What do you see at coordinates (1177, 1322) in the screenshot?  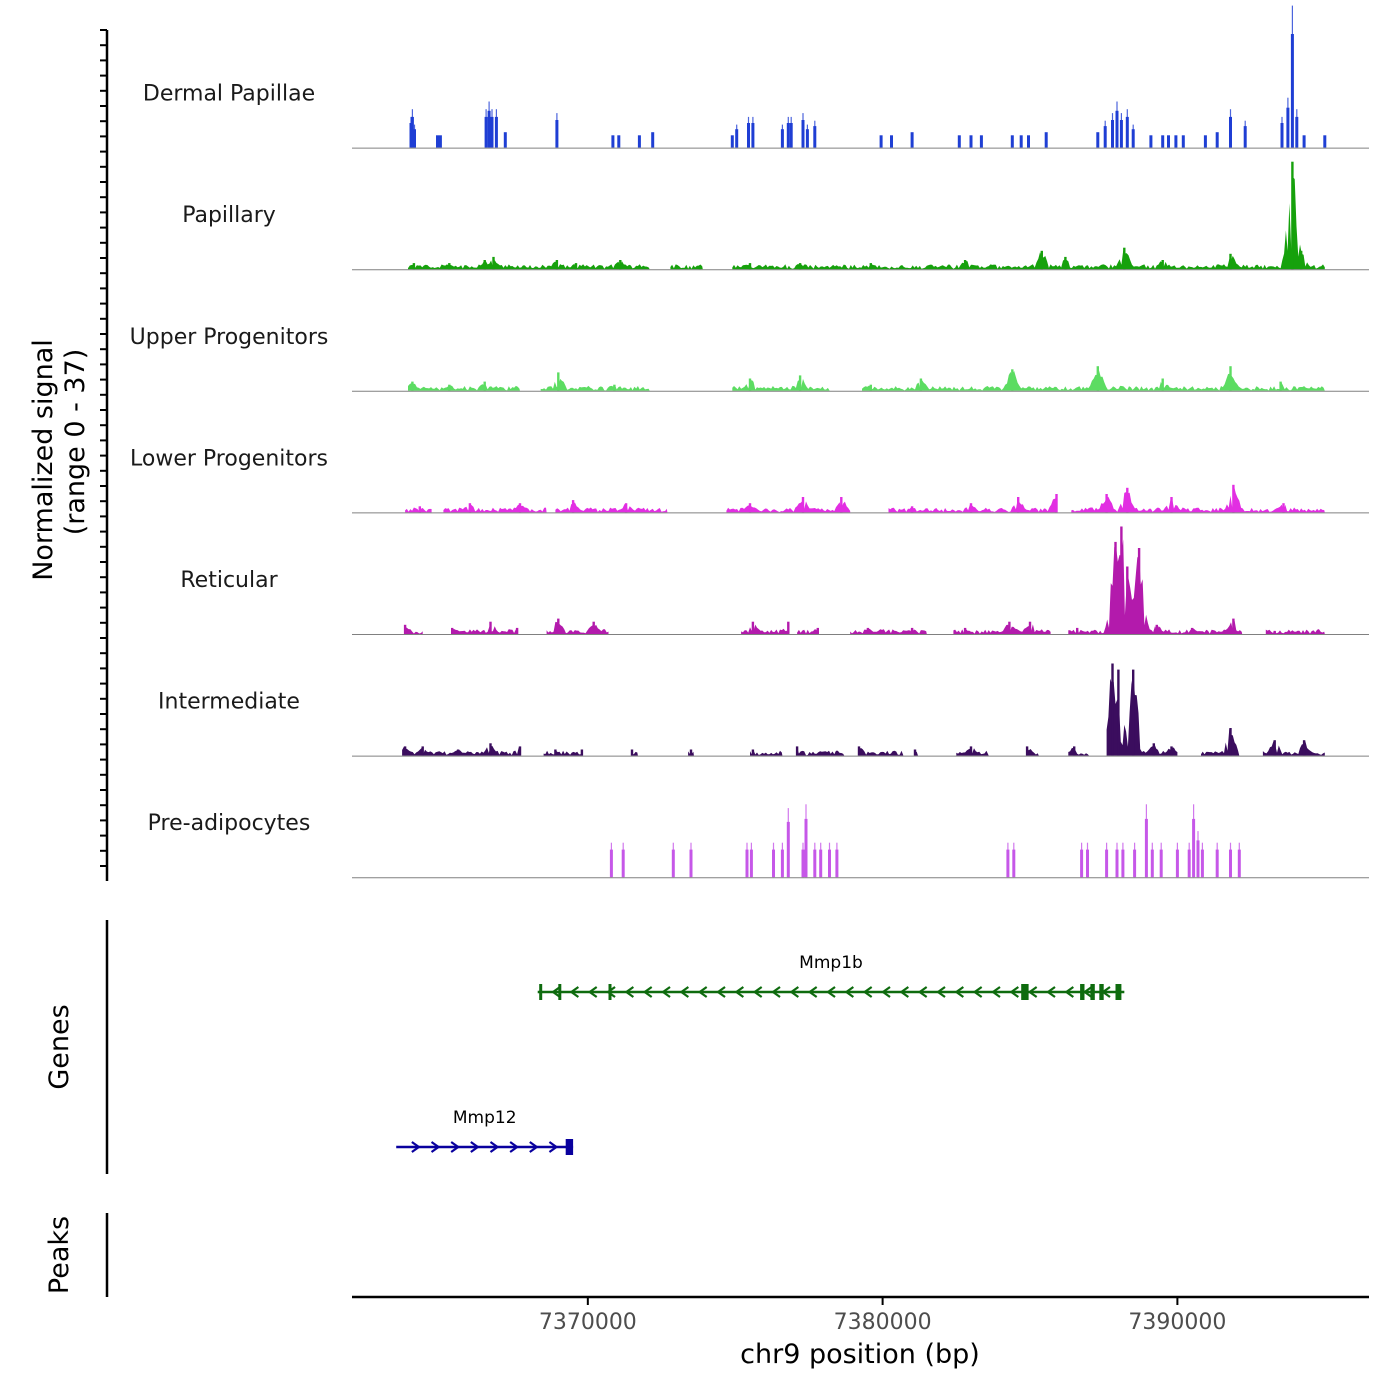 I see `x-tick-label: 7390000` at bounding box center [1177, 1322].